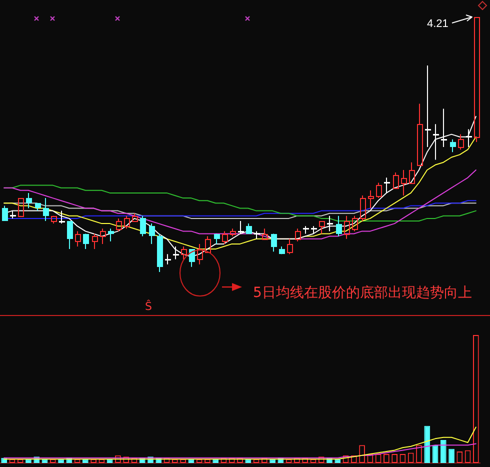 The image size is (490, 467). I want to click on text: Ŝ, so click(148, 306).